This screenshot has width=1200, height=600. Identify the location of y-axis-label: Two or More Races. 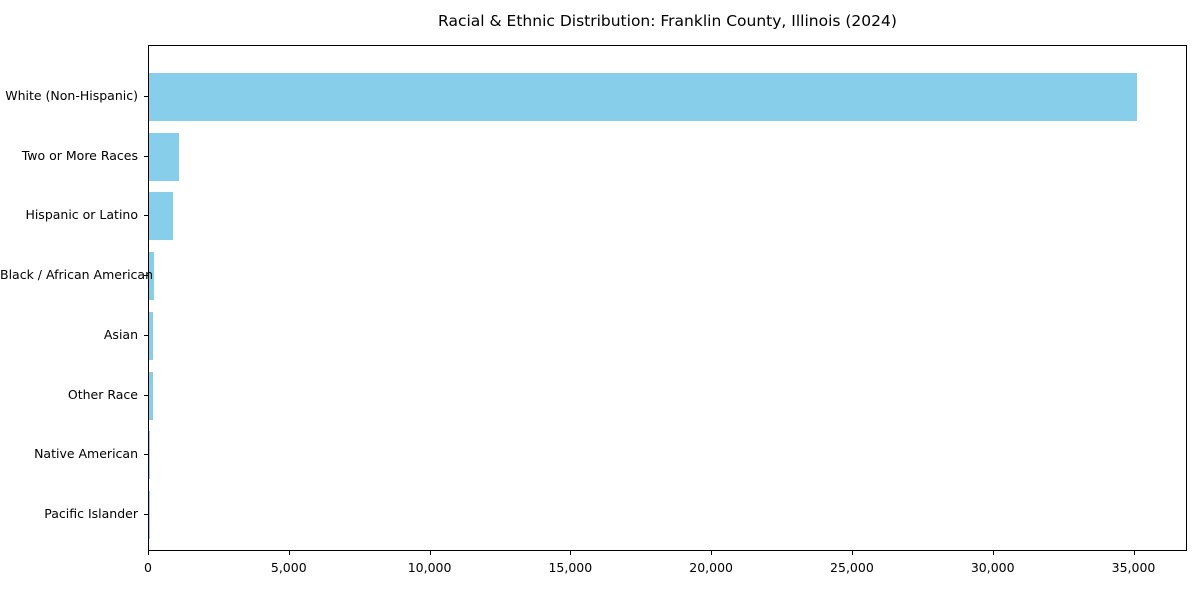
(79, 155).